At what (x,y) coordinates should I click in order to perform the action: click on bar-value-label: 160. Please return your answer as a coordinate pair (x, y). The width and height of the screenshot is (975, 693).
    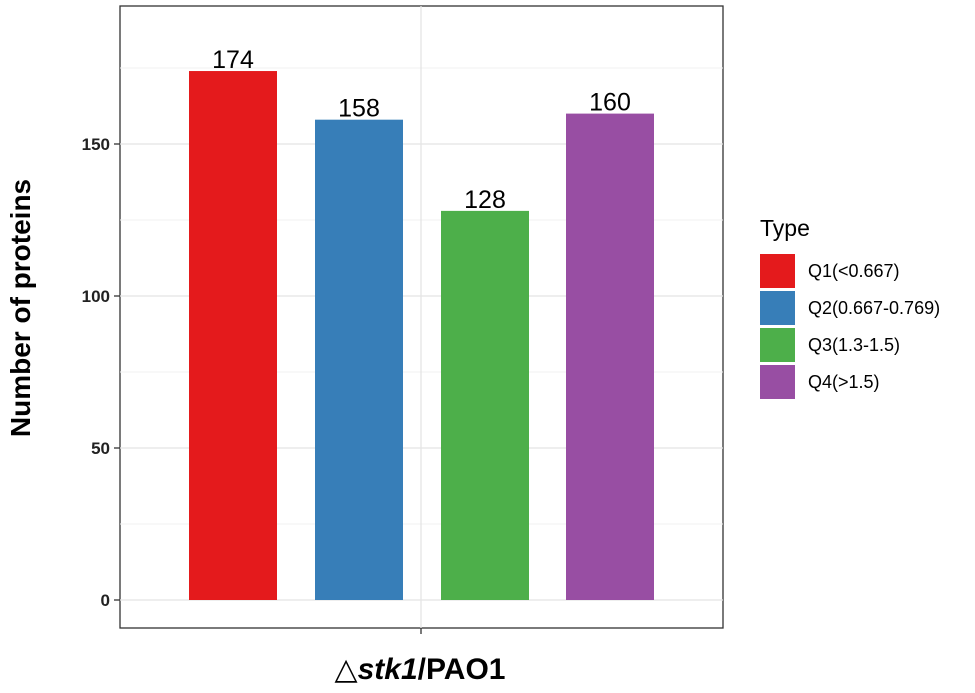
    Looking at the image, I should click on (610, 103).